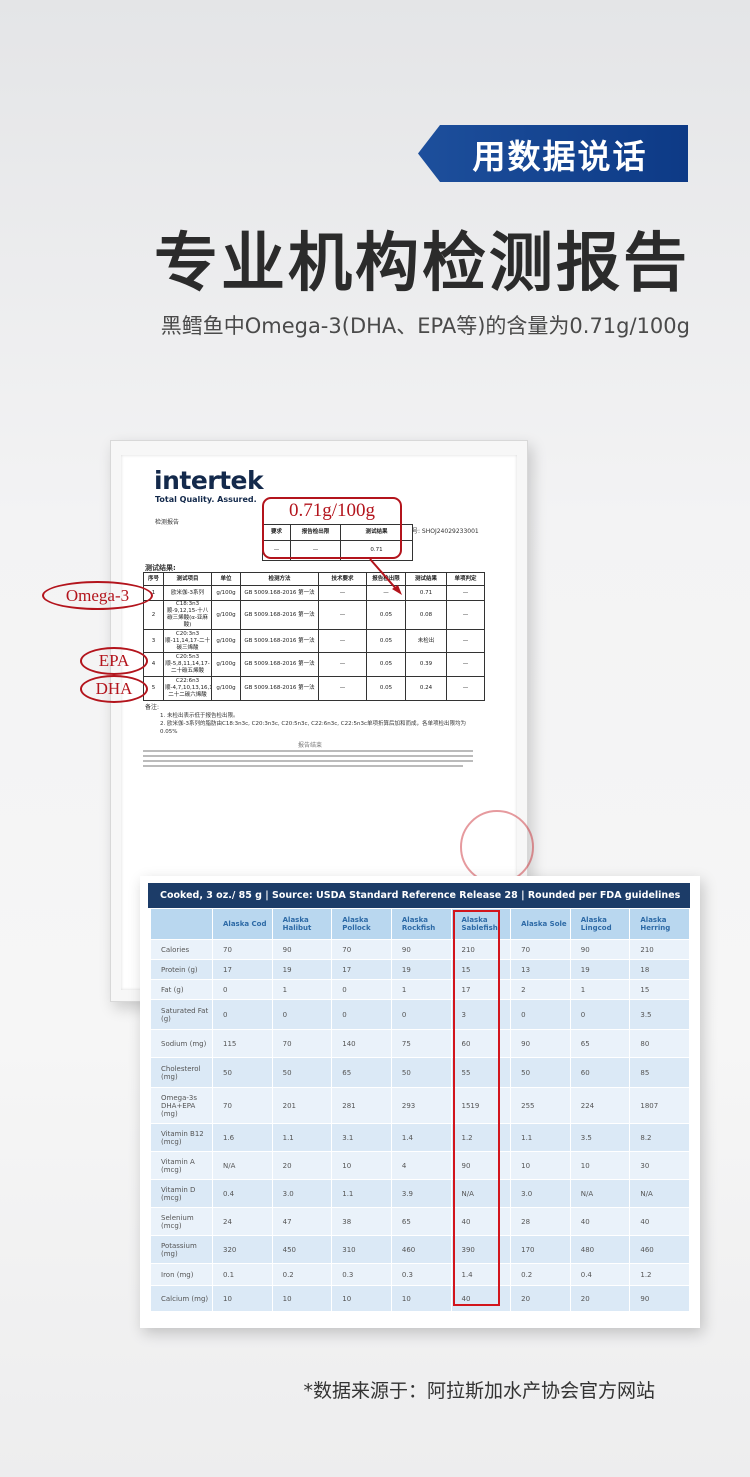  Describe the element at coordinates (481, 1072) in the screenshot. I see `nutrition-cell: 55` at that location.